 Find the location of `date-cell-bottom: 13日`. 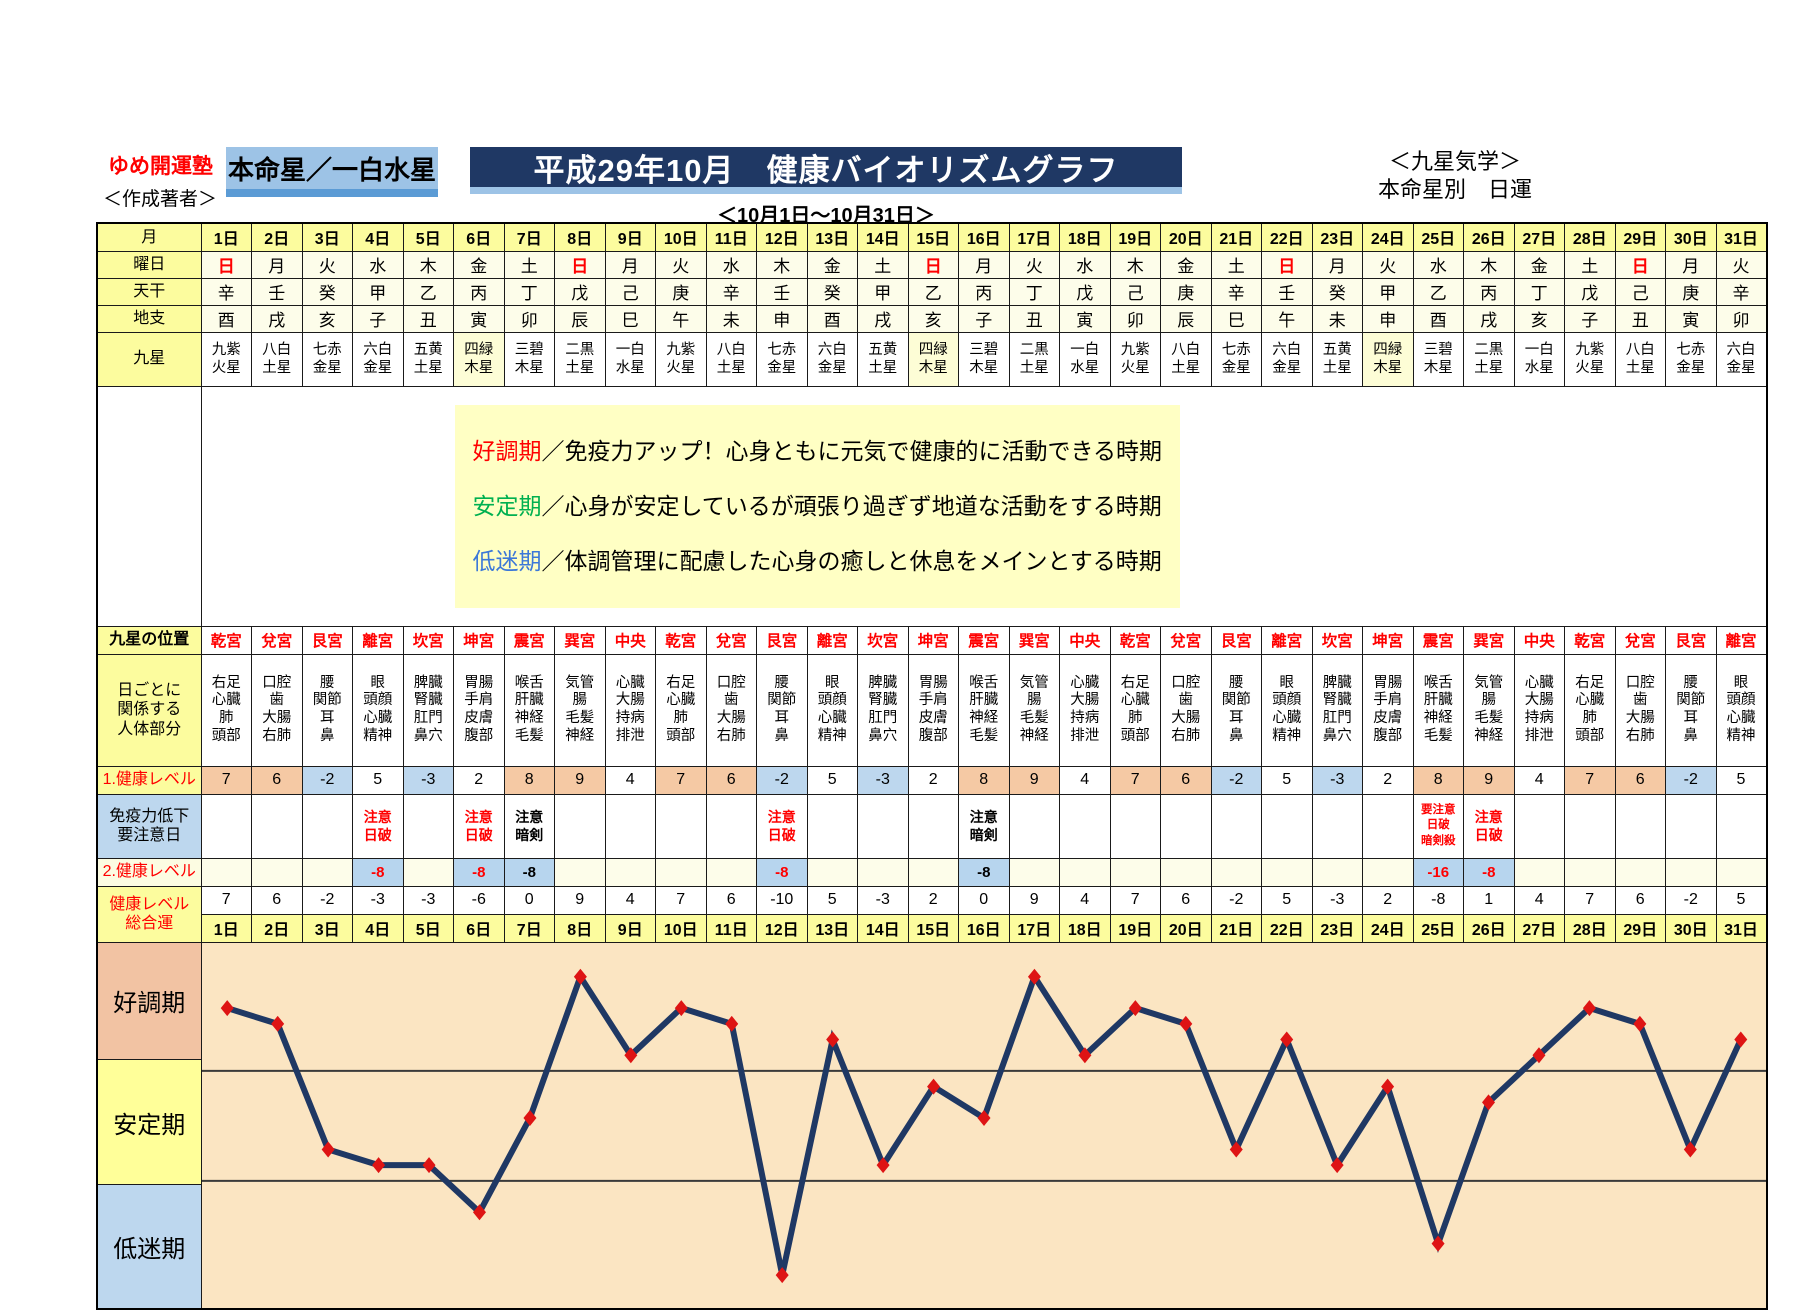

date-cell-bottom: 13日 is located at coordinates (832, 928).